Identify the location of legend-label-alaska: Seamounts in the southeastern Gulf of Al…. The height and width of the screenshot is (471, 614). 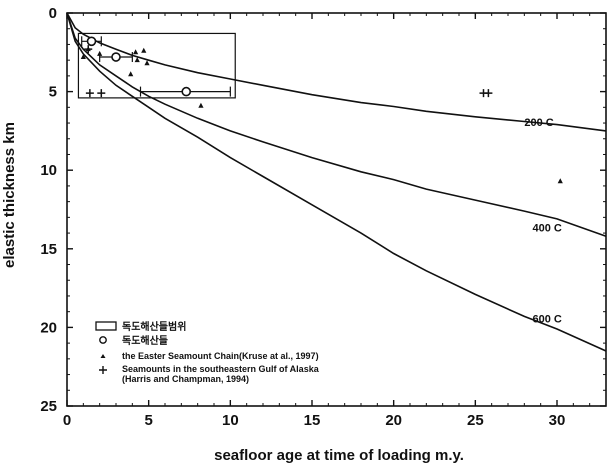
(221, 369).